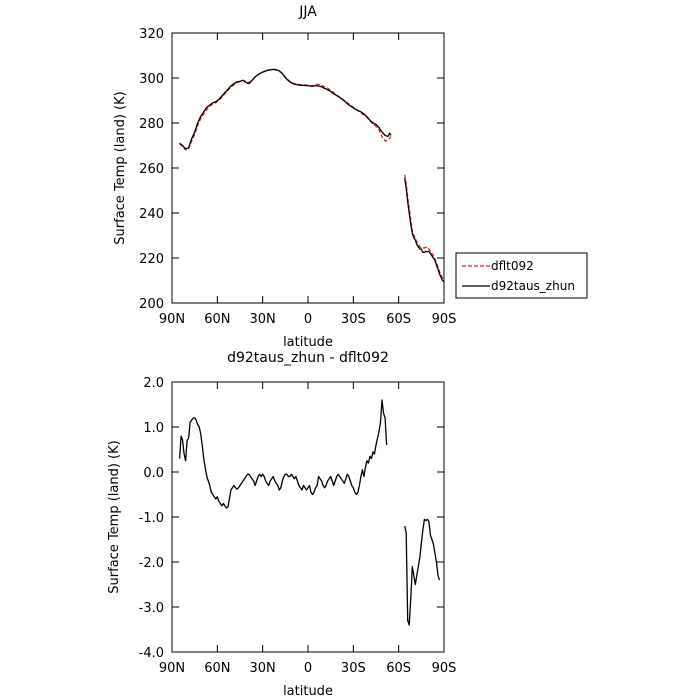 Image resolution: width=700 pixels, height=700 pixels. I want to click on y-tick-label: 220, so click(151, 259).